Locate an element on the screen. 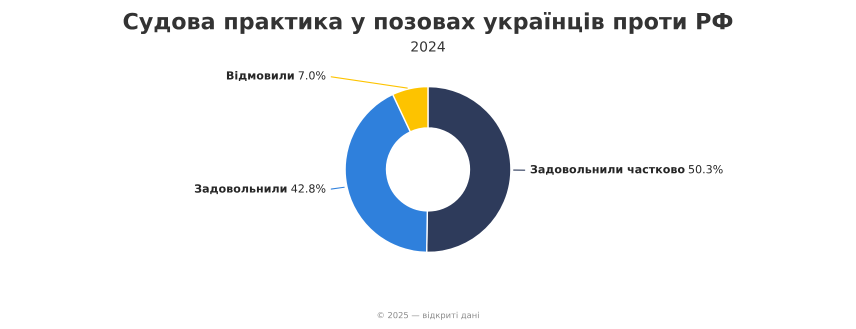 The image size is (856, 329). data-label: 42.8% is located at coordinates (308, 188).